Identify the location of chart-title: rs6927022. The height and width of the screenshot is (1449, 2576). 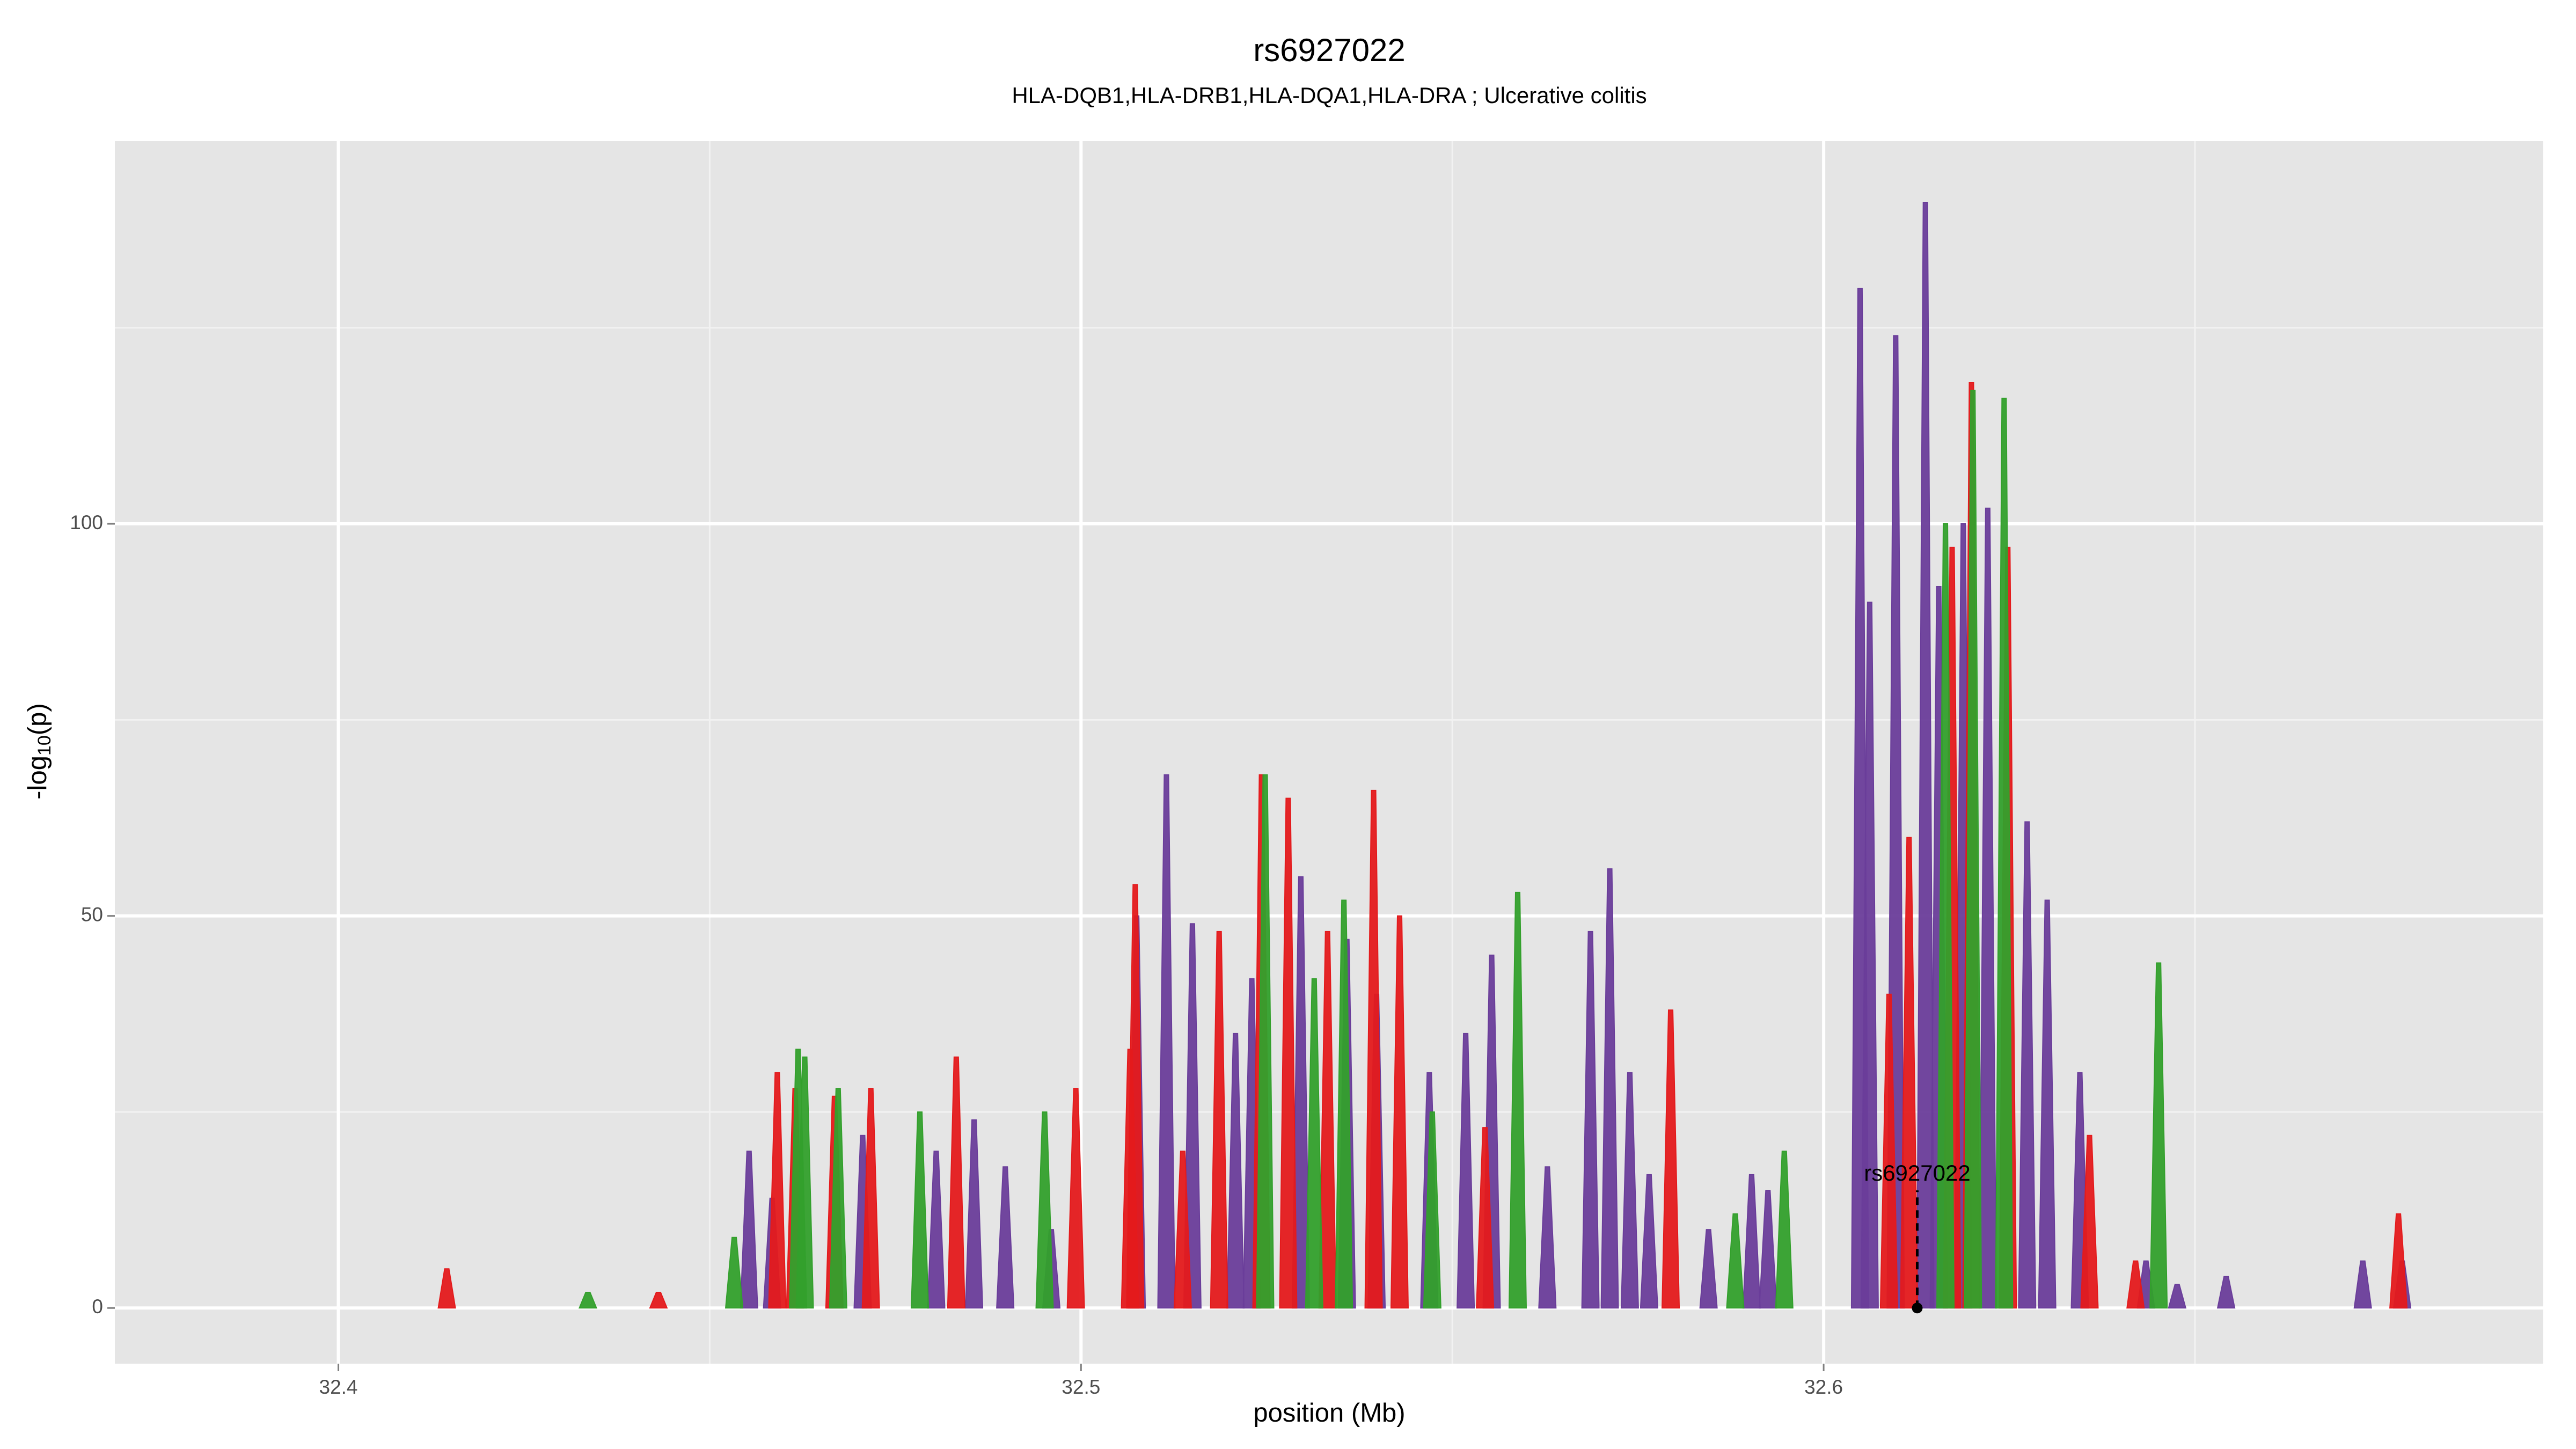
(1329, 50).